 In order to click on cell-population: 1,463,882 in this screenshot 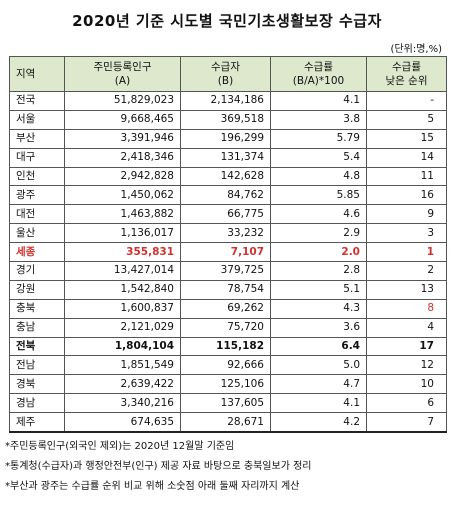, I will do `click(122, 214)`.